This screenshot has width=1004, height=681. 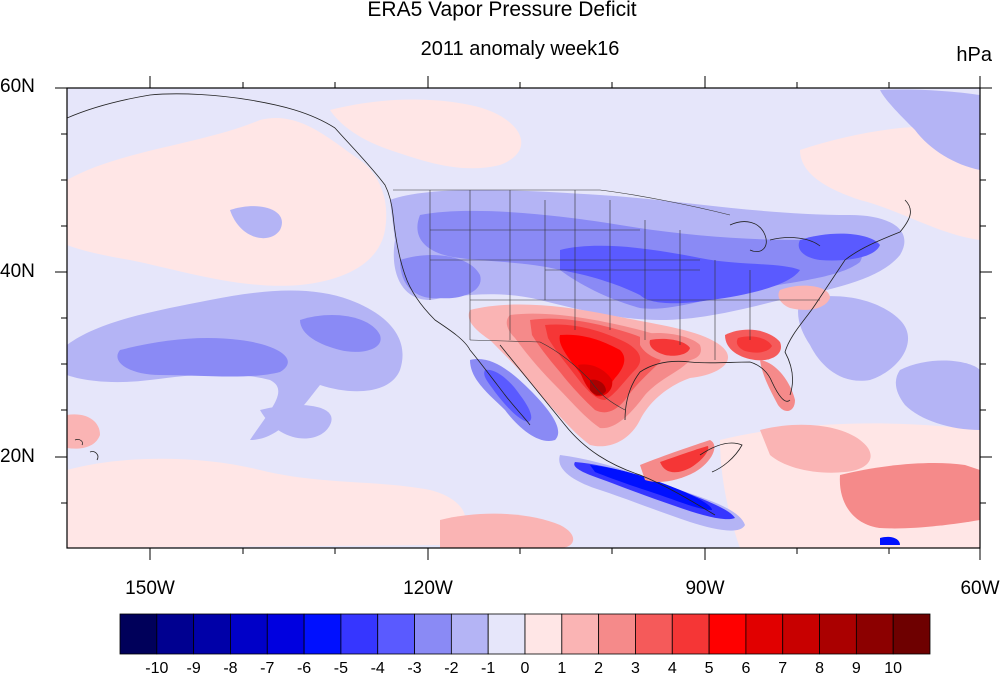 I want to click on eastern-pacific-red, so click(x=507, y=530).